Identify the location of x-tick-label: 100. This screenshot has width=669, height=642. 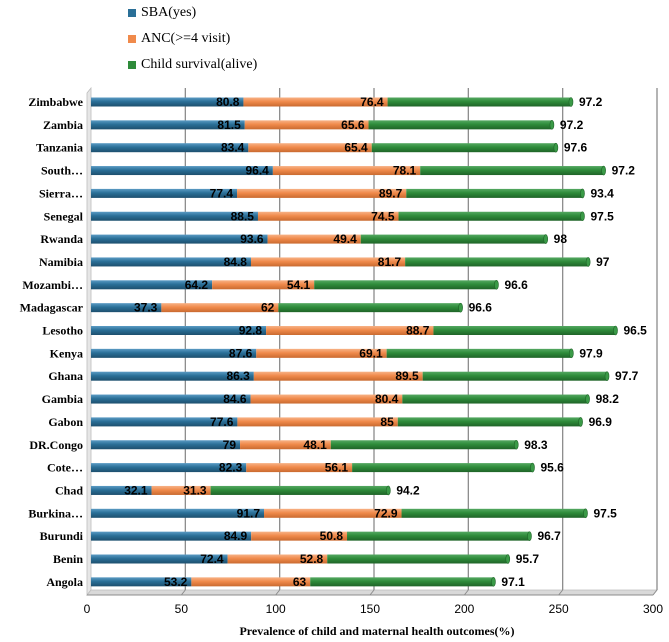
(276, 609).